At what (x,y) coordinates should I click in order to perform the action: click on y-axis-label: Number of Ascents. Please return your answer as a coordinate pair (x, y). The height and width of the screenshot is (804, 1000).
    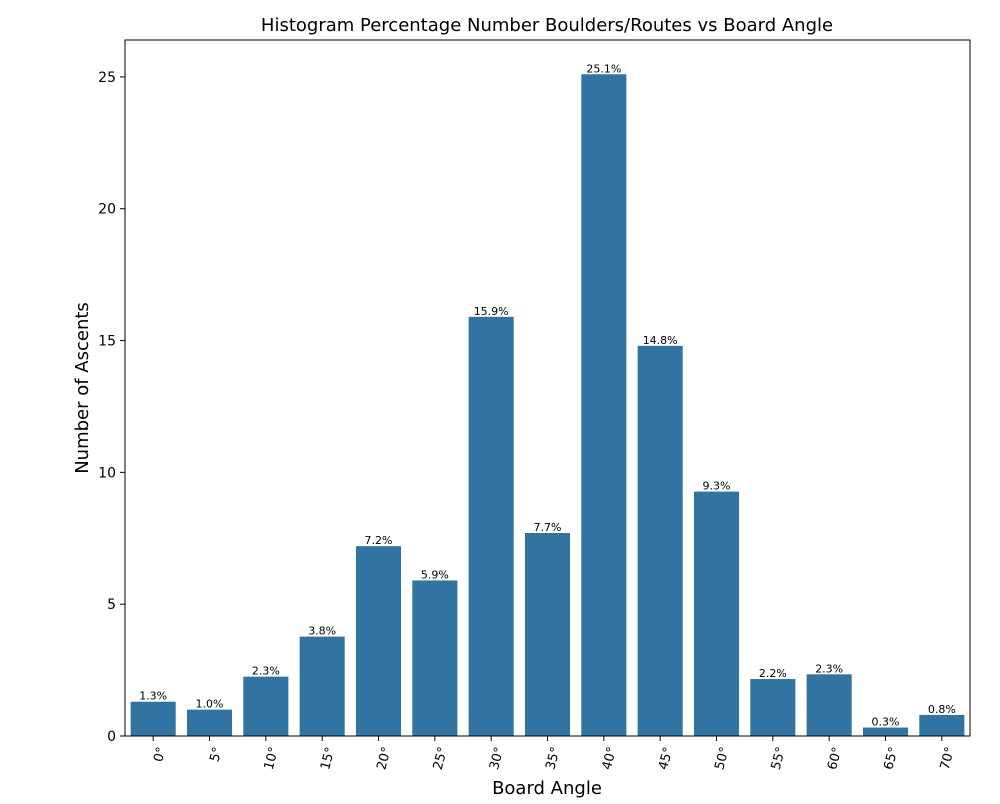
    Looking at the image, I should click on (82, 388).